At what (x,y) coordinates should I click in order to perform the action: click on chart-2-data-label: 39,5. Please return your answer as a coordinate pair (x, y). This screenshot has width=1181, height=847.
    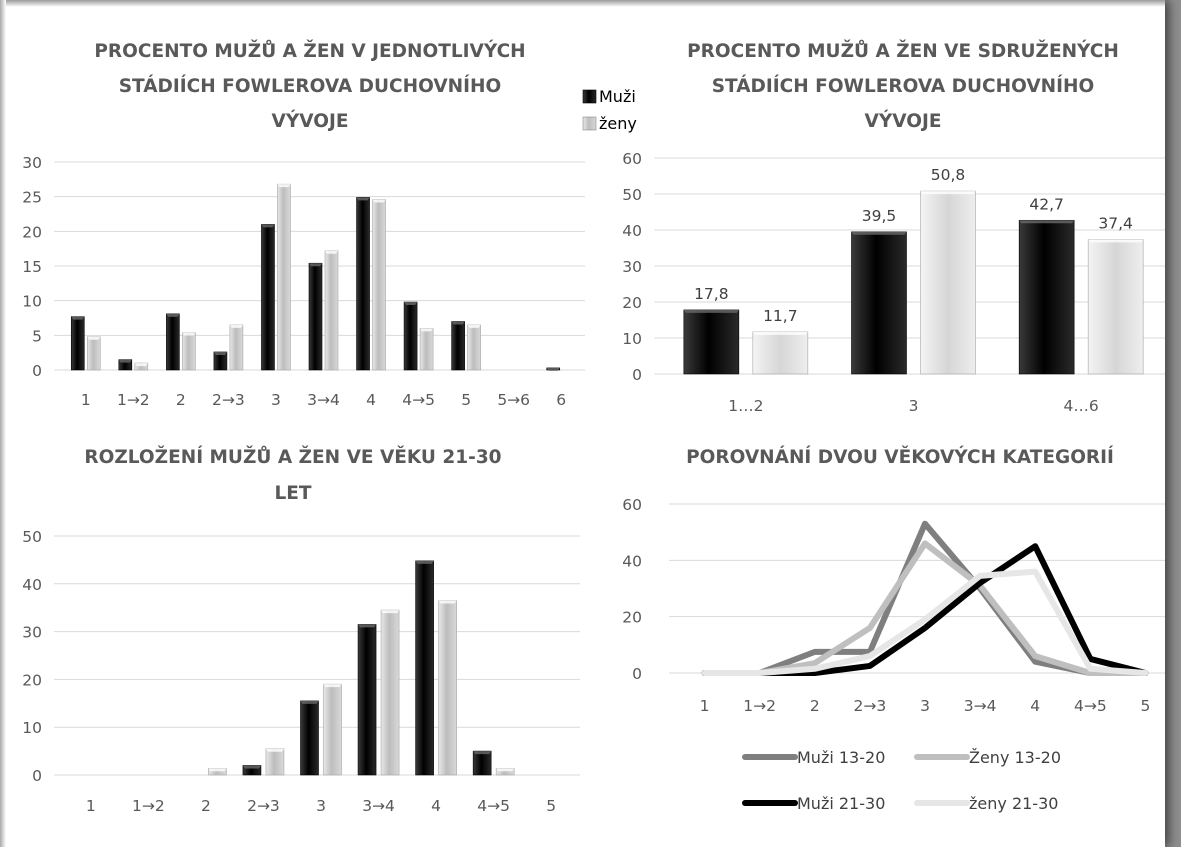
    Looking at the image, I should click on (879, 216).